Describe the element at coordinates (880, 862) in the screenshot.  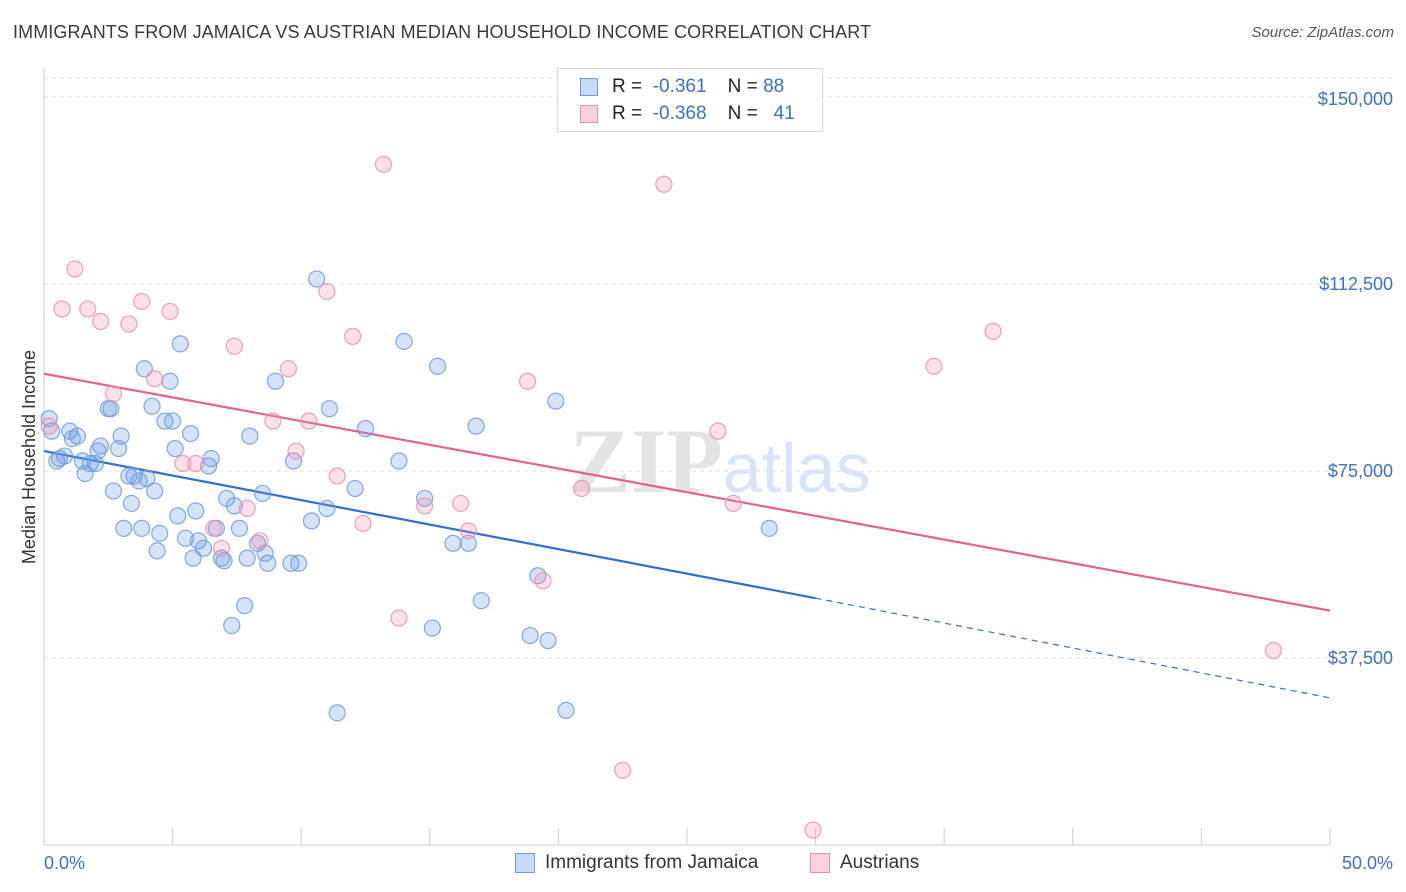
I see `bottom-legend-label-austrians: Austrians` at that location.